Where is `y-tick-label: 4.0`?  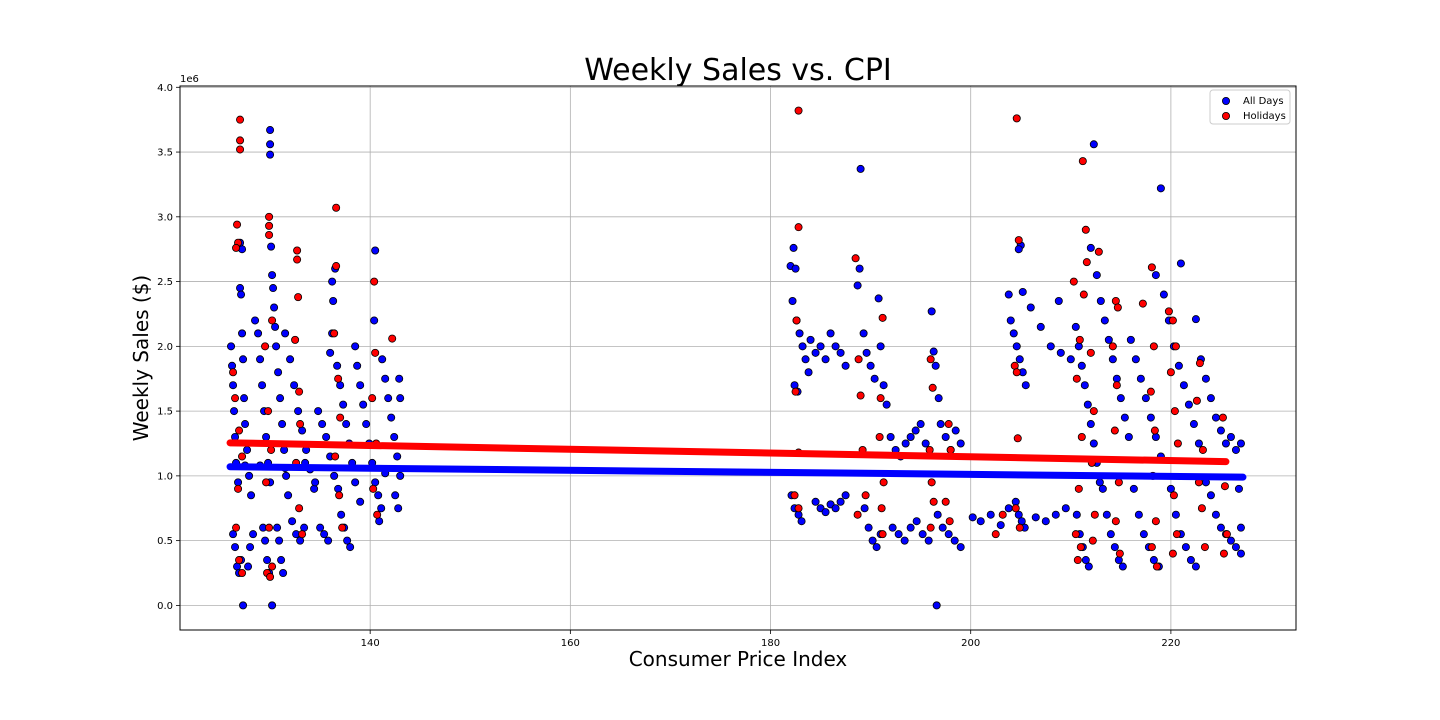 y-tick-label: 4.0 is located at coordinates (165, 88).